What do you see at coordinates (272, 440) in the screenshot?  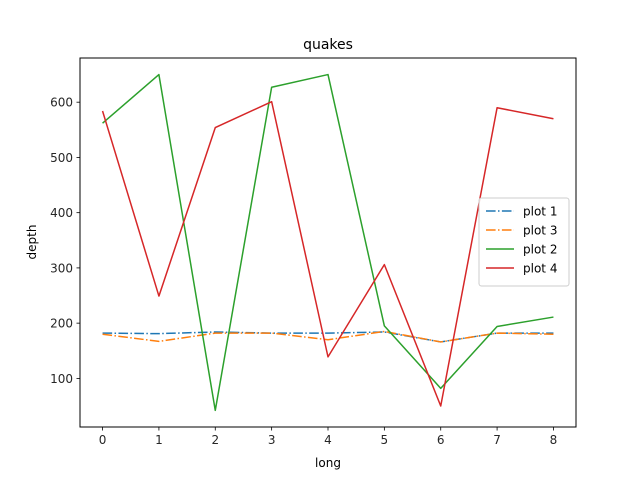 I see `x-tick-label: 3` at bounding box center [272, 440].